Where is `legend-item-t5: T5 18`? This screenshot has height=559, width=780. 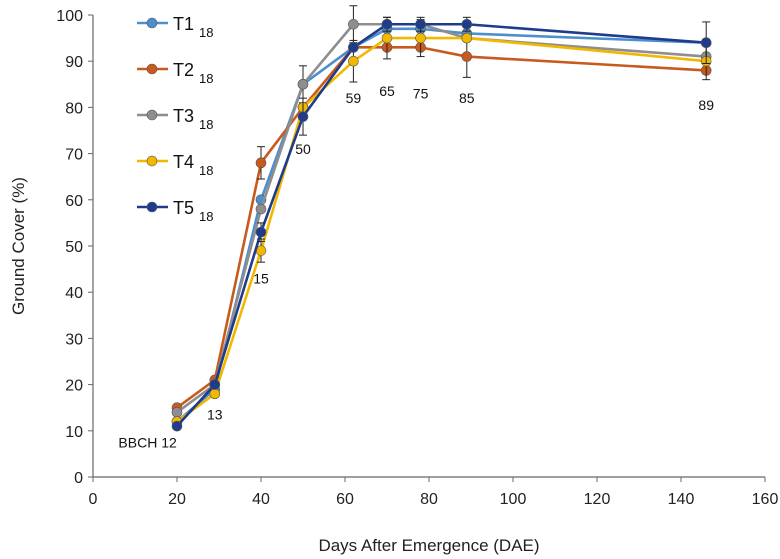
legend-item-t5: T5 18 is located at coordinates (175, 211).